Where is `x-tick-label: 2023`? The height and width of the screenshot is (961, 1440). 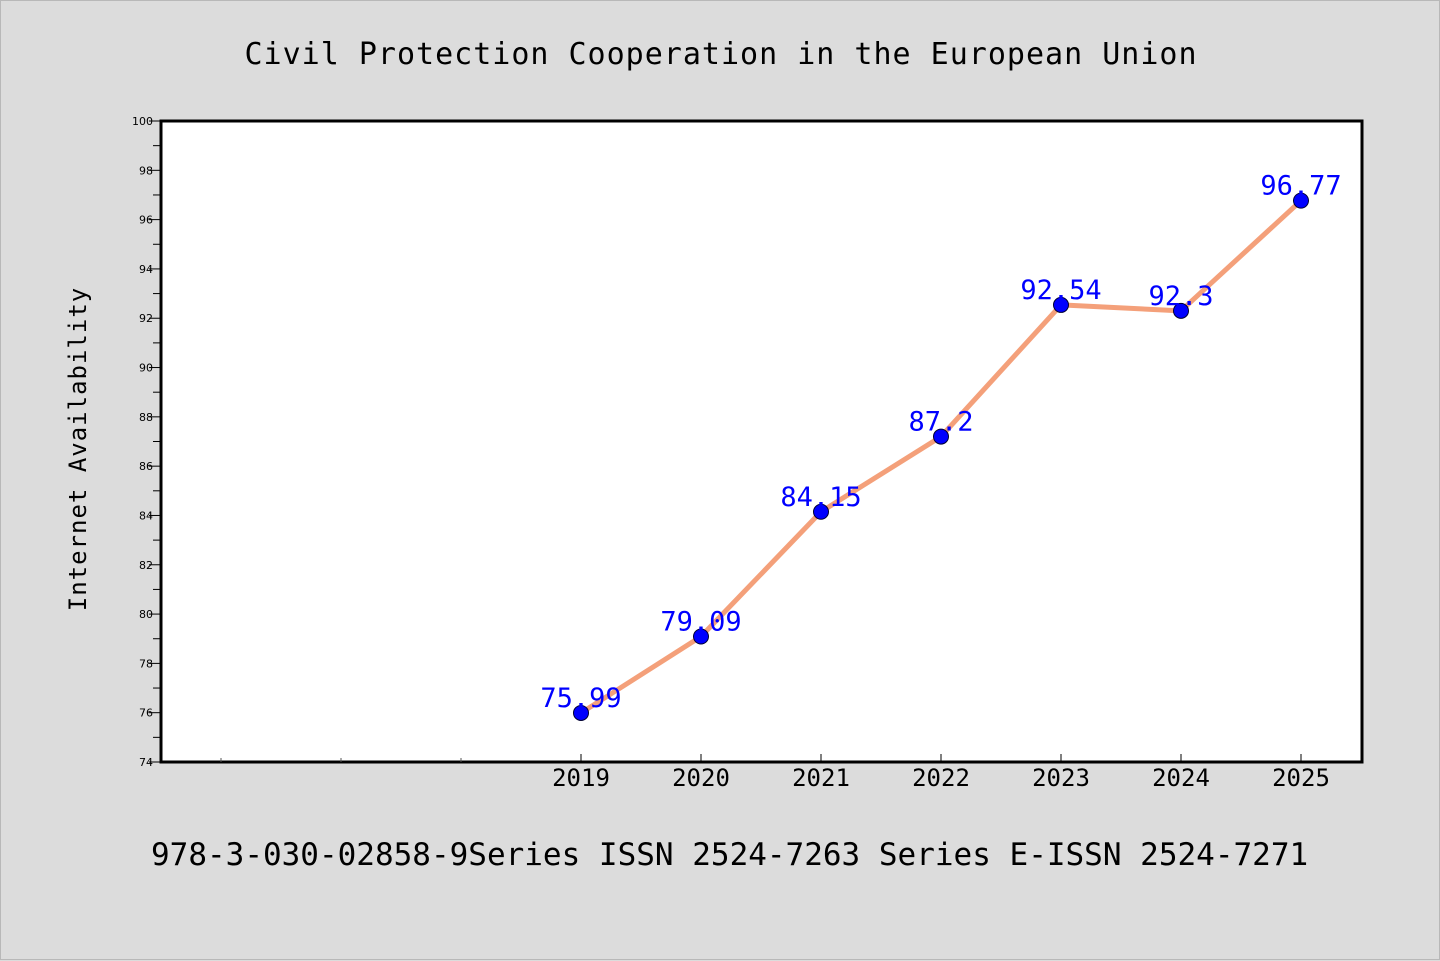 x-tick-label: 2023 is located at coordinates (1061, 778).